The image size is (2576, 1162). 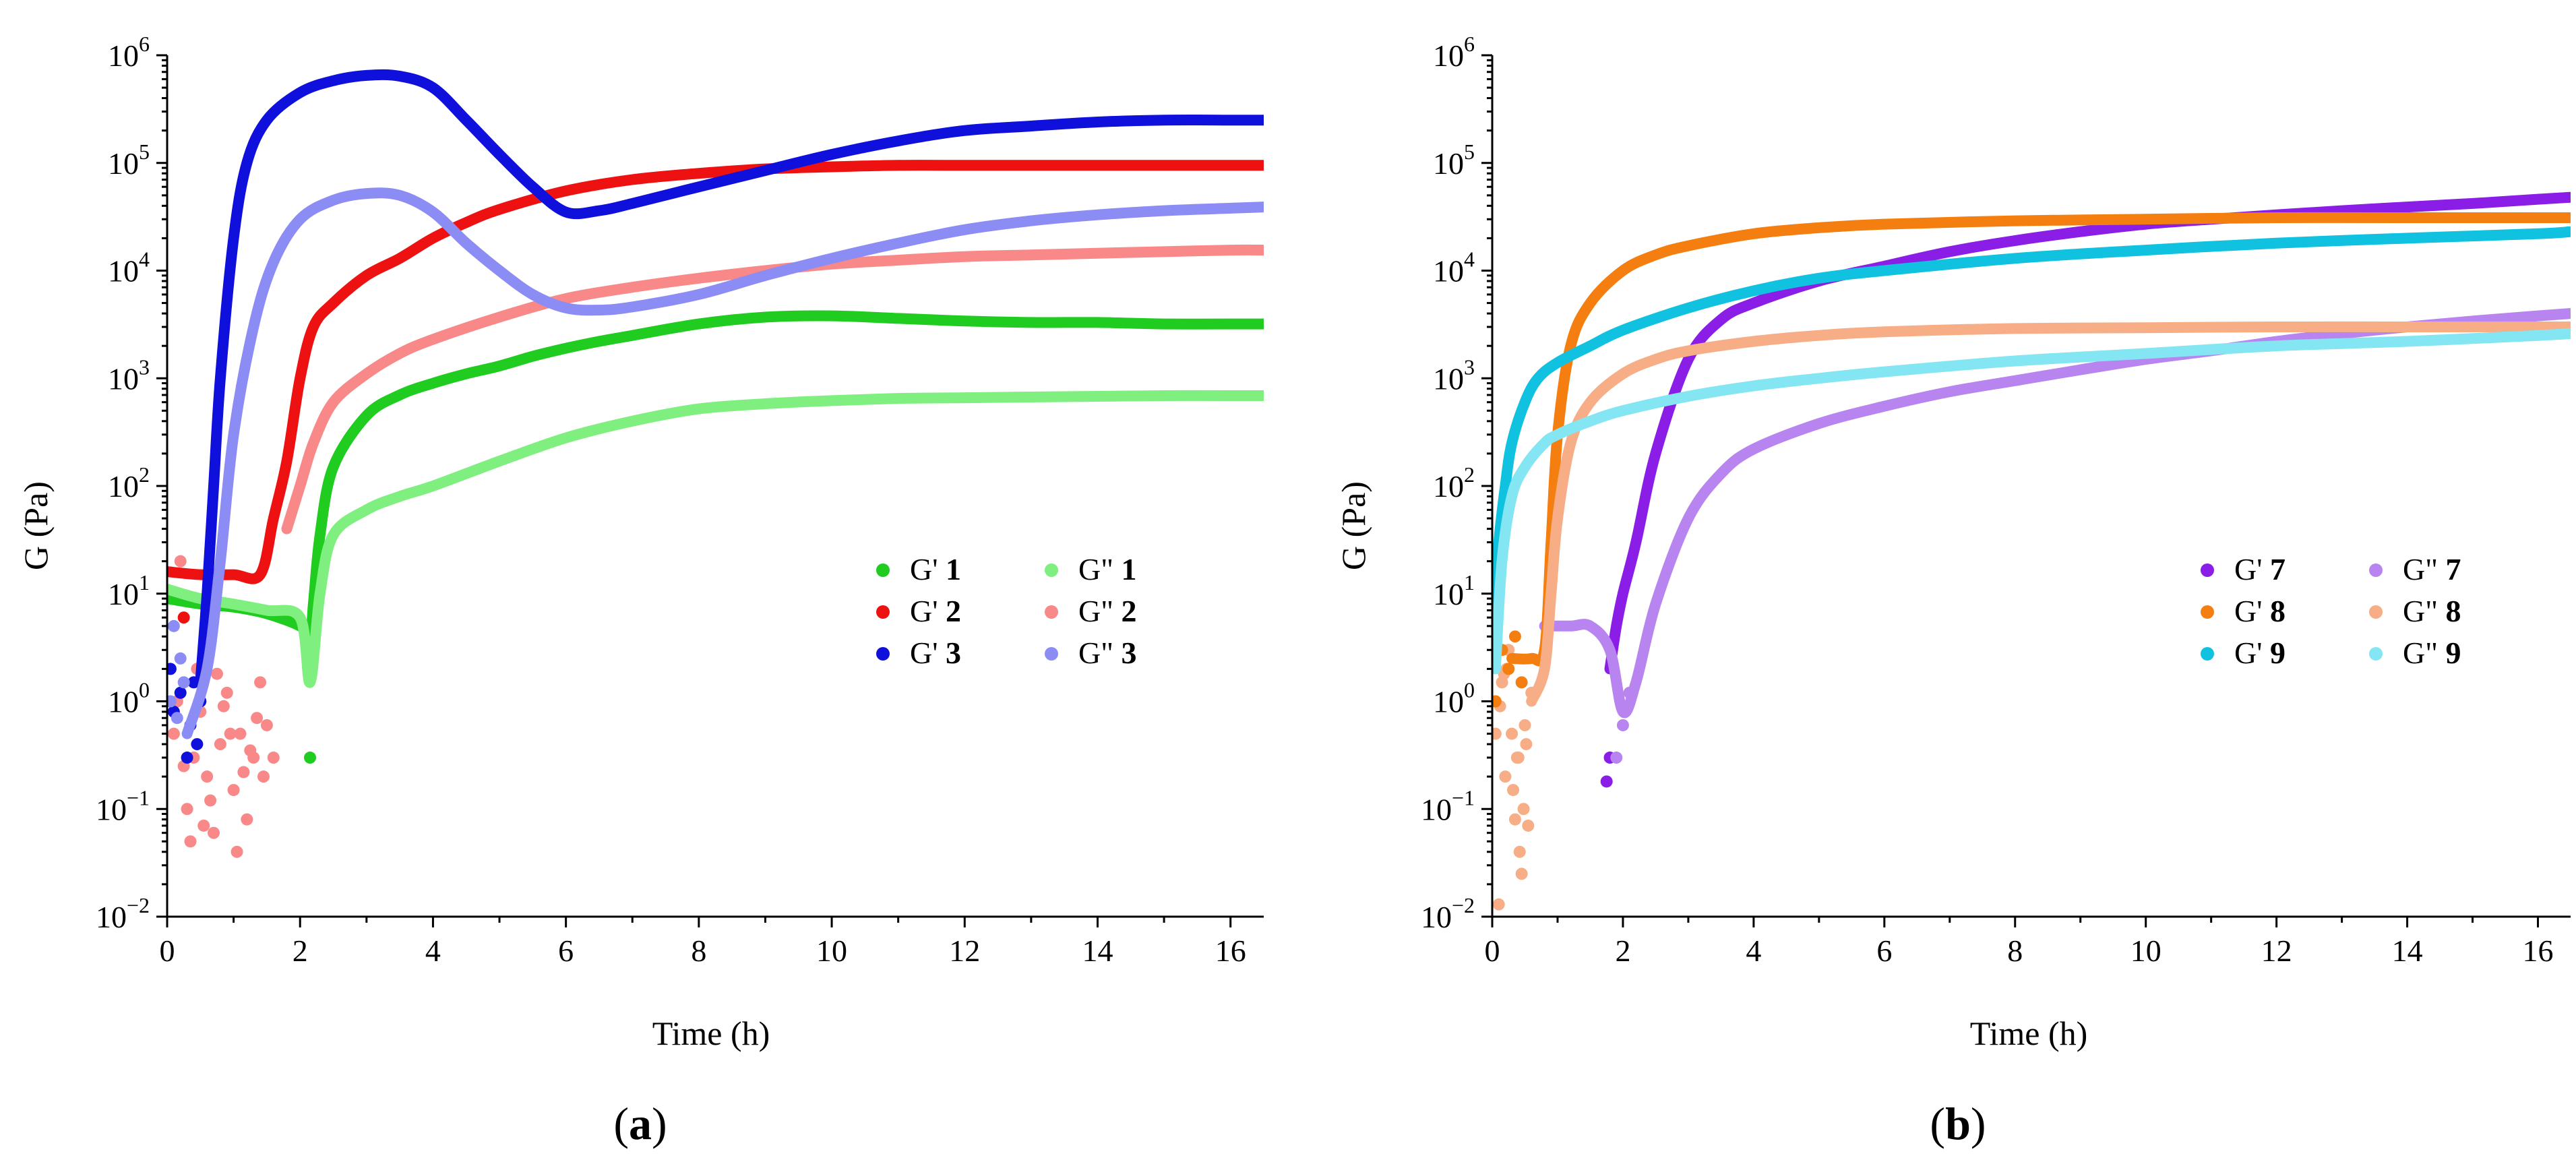 I want to click on y-axis-label-b: G (Pa), so click(x=1353, y=525).